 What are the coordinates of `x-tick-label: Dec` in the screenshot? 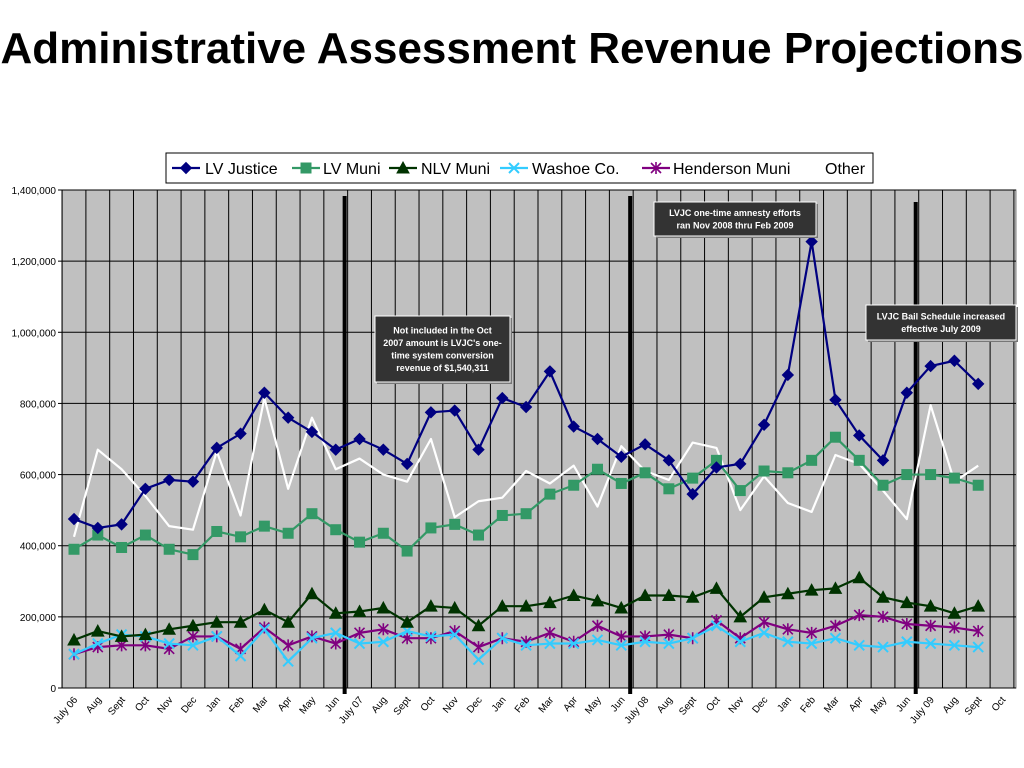 It's located at (189, 705).